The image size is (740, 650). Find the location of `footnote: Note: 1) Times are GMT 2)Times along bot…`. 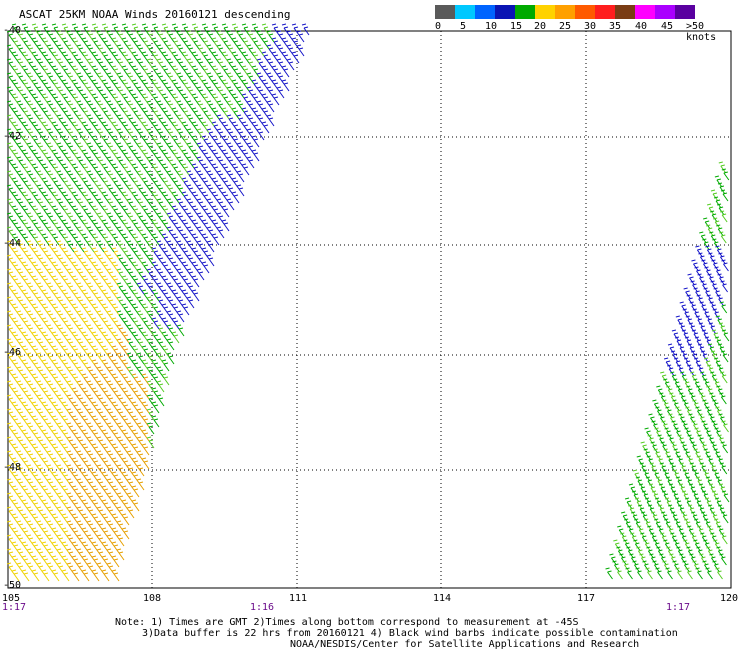

footnote: Note: 1) Times are GMT 2)Times along bot… is located at coordinates (396, 633).